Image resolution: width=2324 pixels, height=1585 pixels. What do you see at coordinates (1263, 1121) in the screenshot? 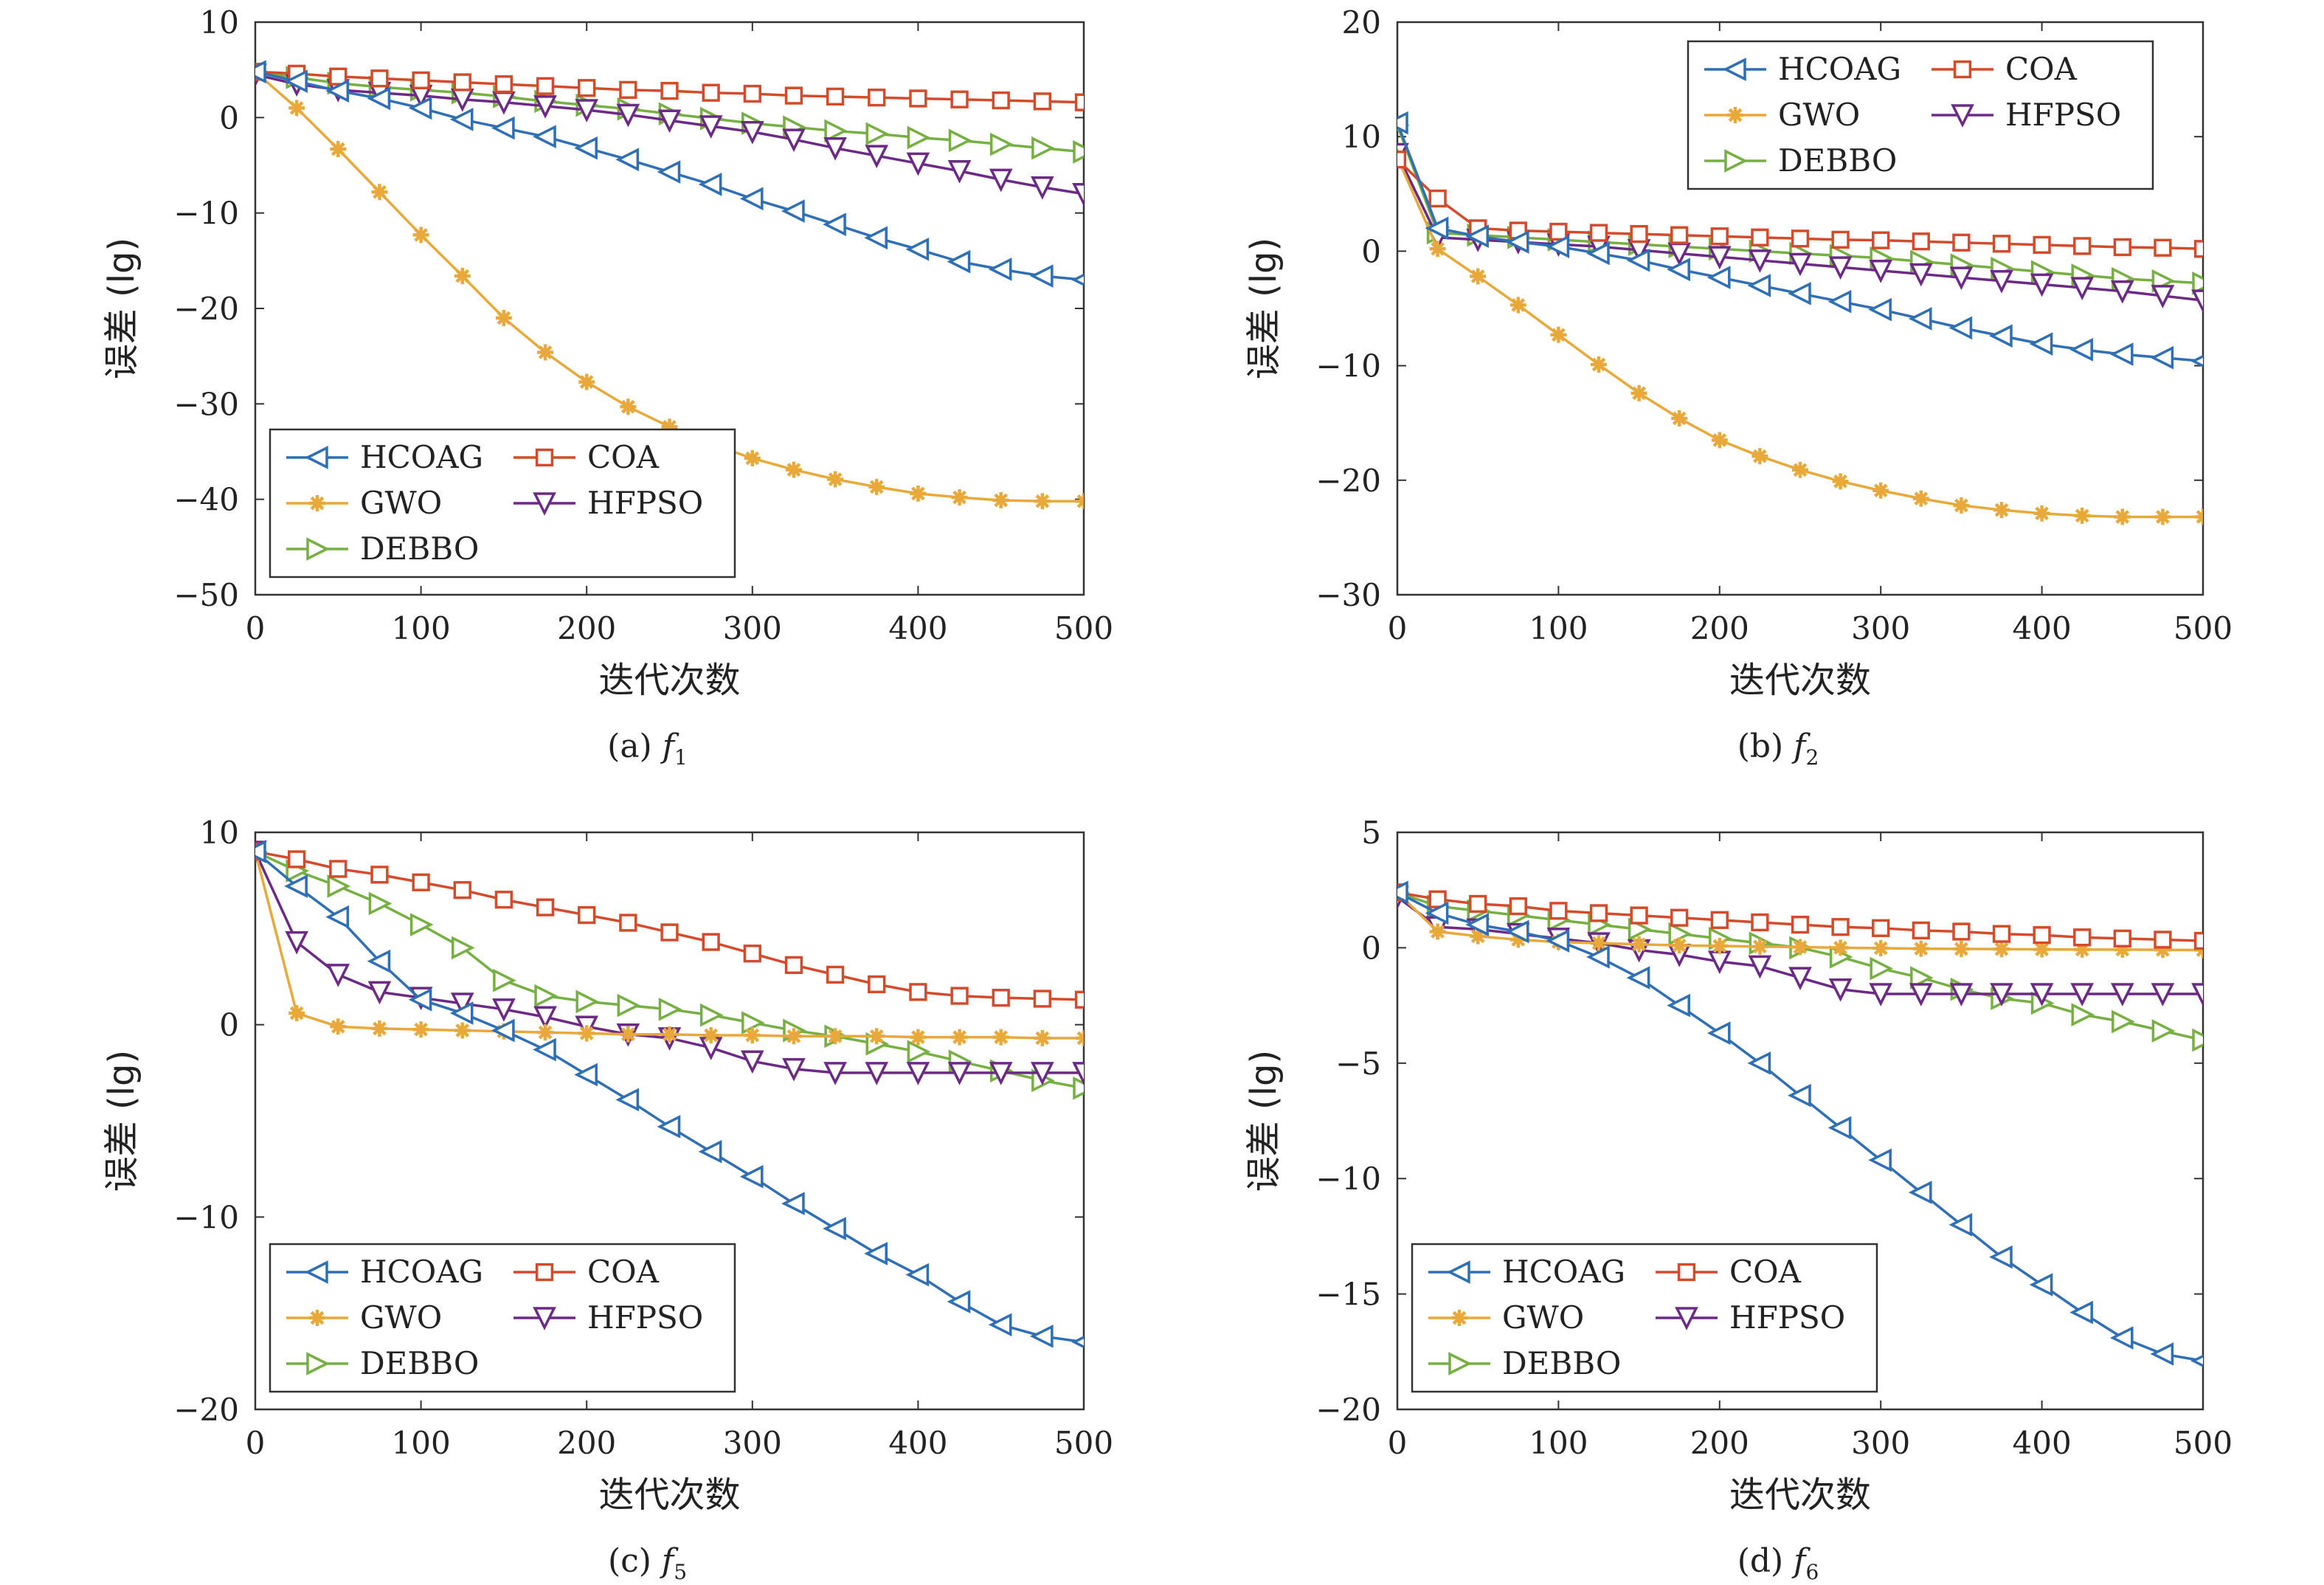
I see `y-axis-label: 误差 (lg)` at bounding box center [1263, 1121].